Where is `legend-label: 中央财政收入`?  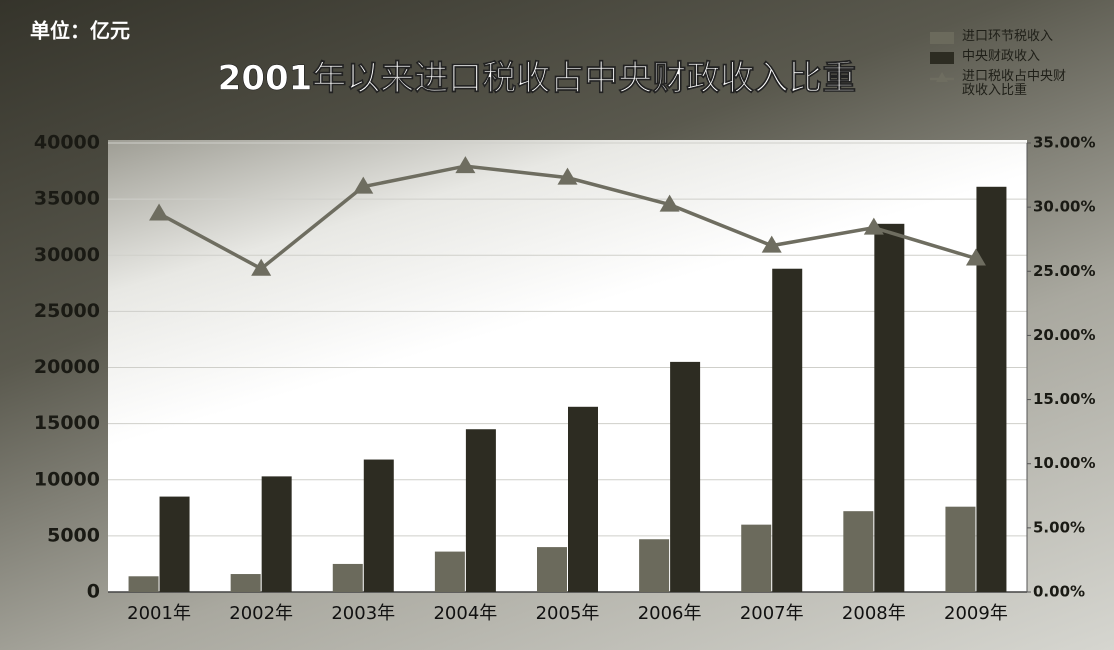 legend-label: 中央财政收入 is located at coordinates (1001, 56).